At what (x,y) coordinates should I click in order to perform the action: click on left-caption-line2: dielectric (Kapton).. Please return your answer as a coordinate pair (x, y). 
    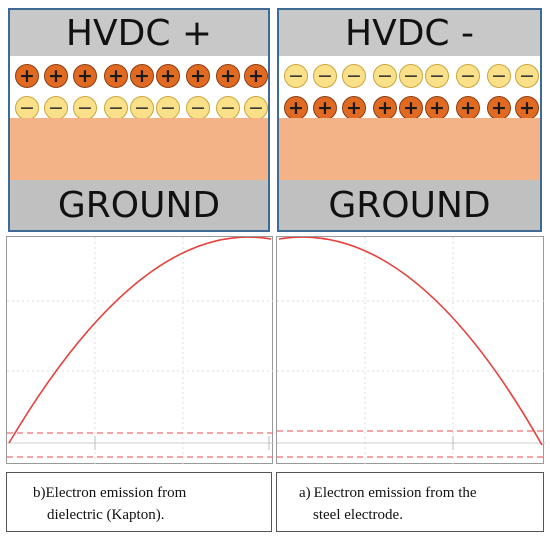
    Looking at the image, I should click on (106, 515).